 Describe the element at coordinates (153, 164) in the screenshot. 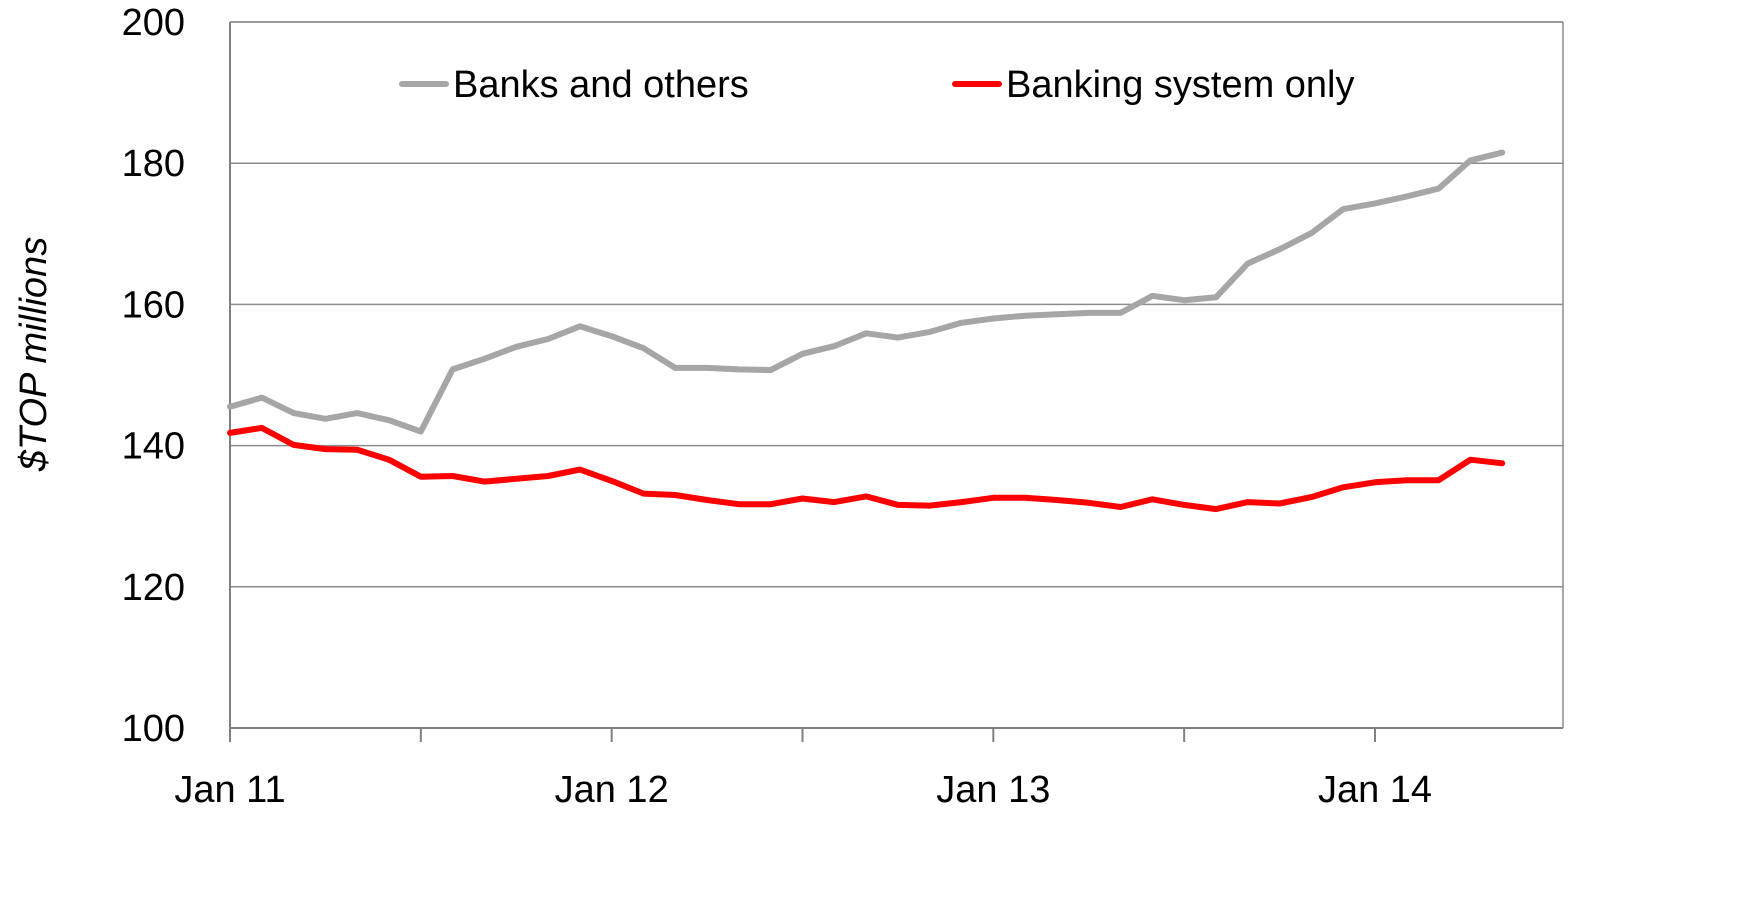

I see `y-tick-label: 180` at that location.